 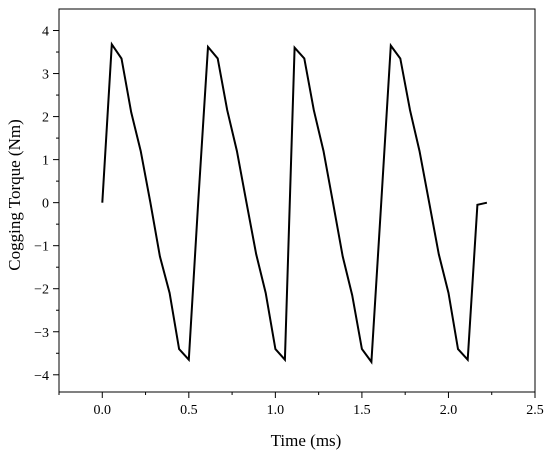 I want to click on y-tick-label: 3, so click(x=45, y=75).